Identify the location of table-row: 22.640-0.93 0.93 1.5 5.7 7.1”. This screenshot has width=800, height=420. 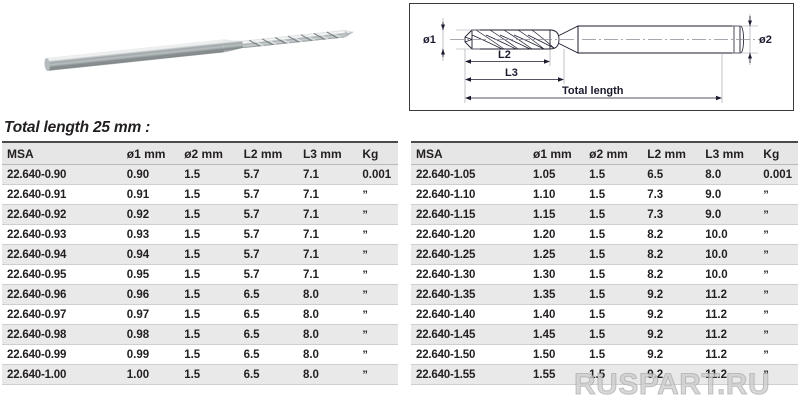
(200, 234).